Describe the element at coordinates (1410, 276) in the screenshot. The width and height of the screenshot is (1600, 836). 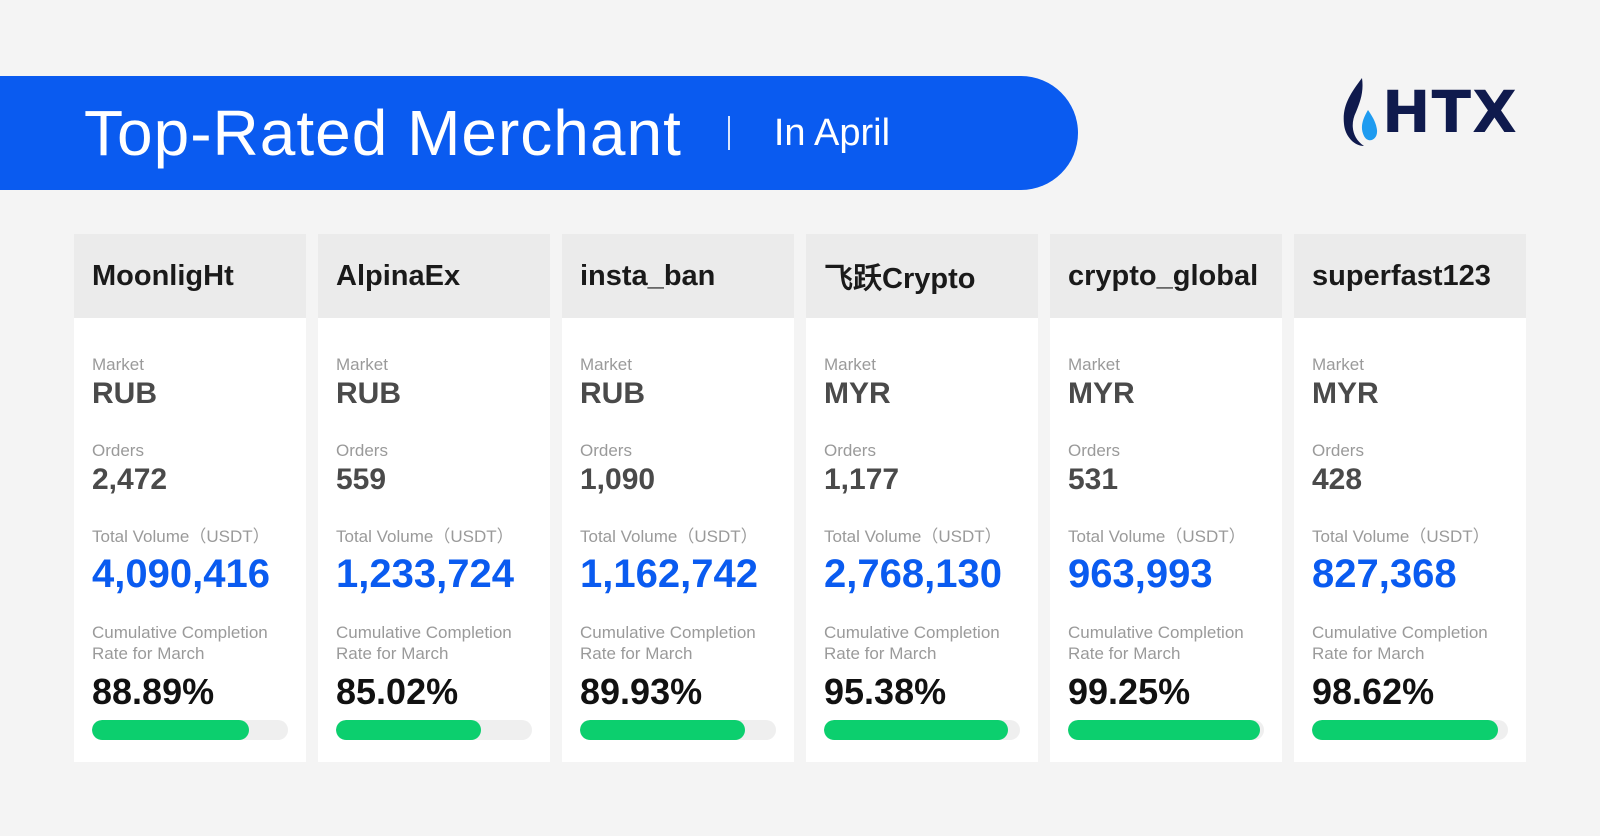
I see `merchant-name: superfast123` at that location.